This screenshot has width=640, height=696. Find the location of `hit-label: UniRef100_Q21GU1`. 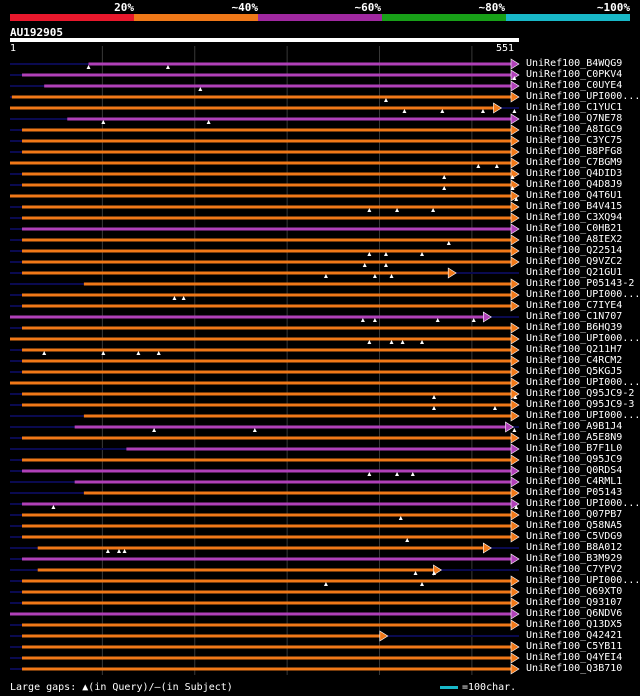

hit-label: UniRef100_Q21GU1 is located at coordinates (574, 272).